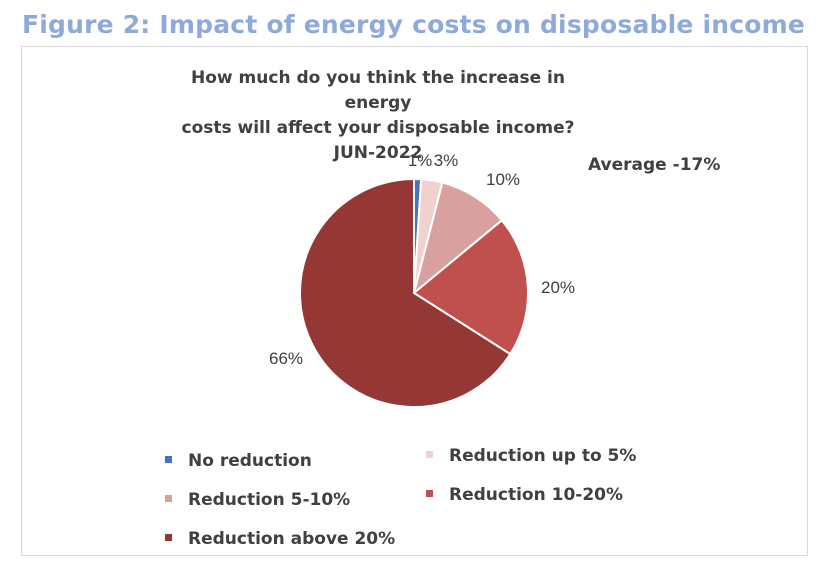  I want to click on legend-item-reduction-up-to-5: Reduction up to 5%, so click(531, 456).